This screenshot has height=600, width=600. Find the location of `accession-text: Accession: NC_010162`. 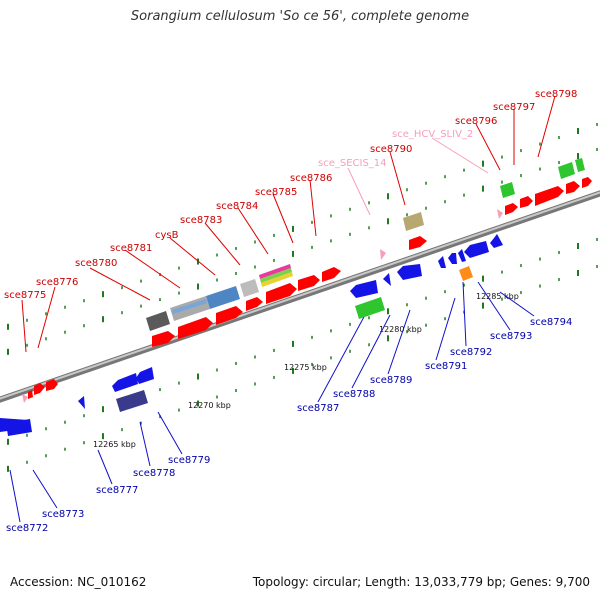

accession-text: Accession: NC_010162 is located at coordinates (78, 582).